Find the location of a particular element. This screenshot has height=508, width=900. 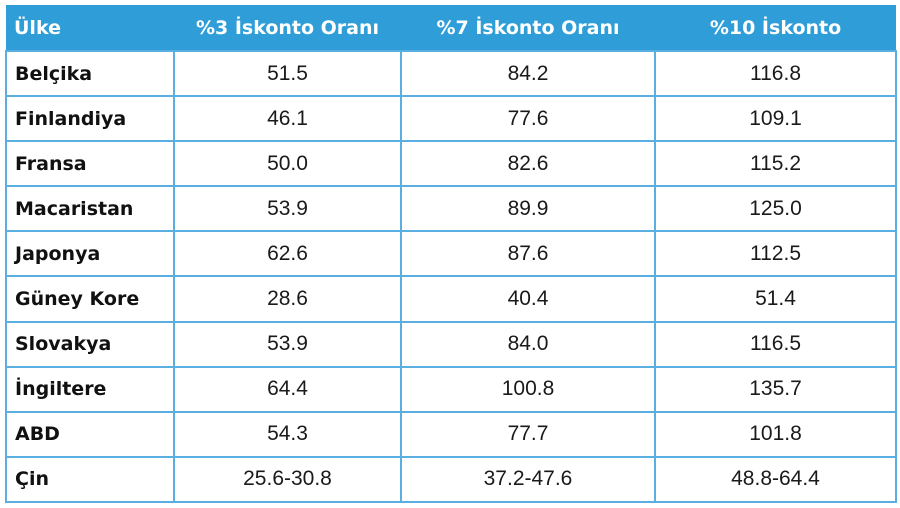

value-cell-10: 135.7 is located at coordinates (775, 388).